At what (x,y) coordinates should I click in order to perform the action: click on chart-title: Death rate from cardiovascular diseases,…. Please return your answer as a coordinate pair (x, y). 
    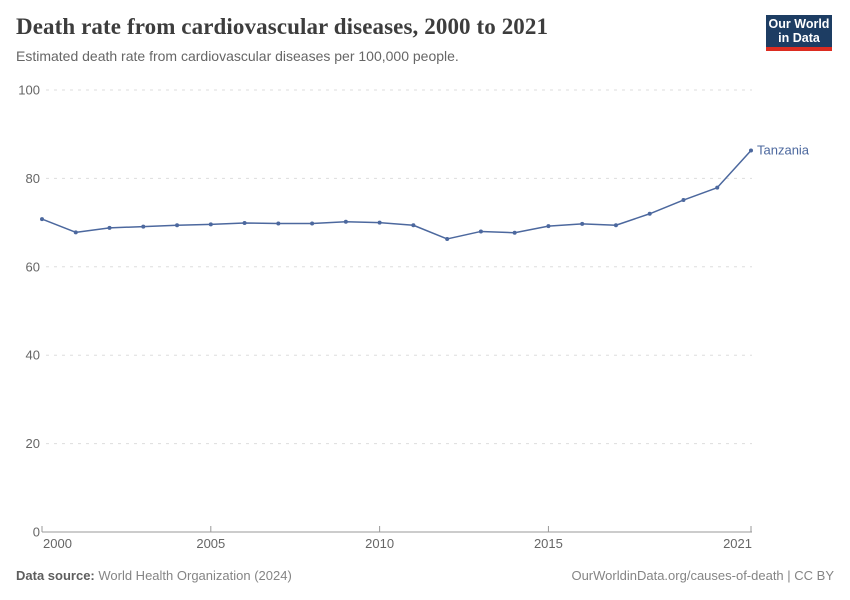
    Looking at the image, I should click on (282, 26).